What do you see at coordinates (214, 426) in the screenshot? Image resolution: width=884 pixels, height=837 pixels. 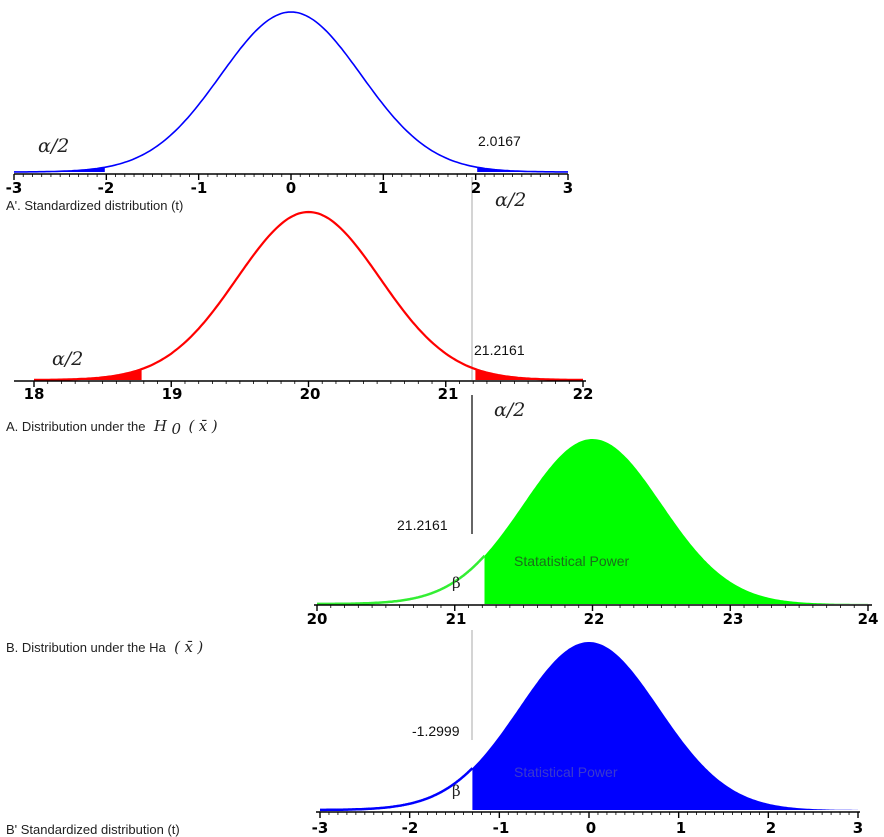 I see `a-panel-label-close-paren: )` at bounding box center [214, 426].